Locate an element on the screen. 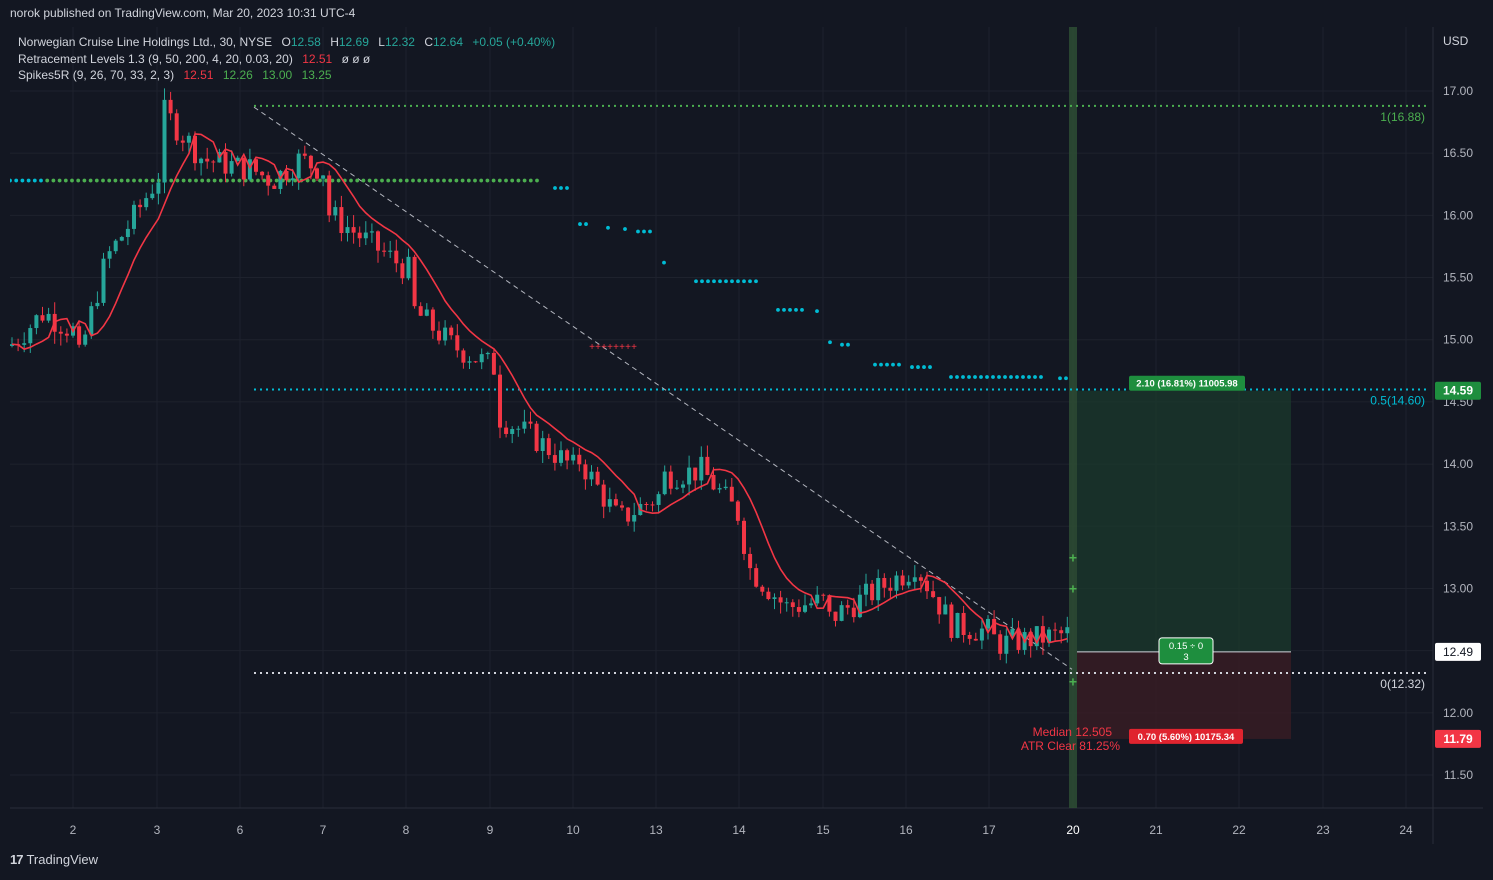  close-value: 12.64 is located at coordinates (448, 42).